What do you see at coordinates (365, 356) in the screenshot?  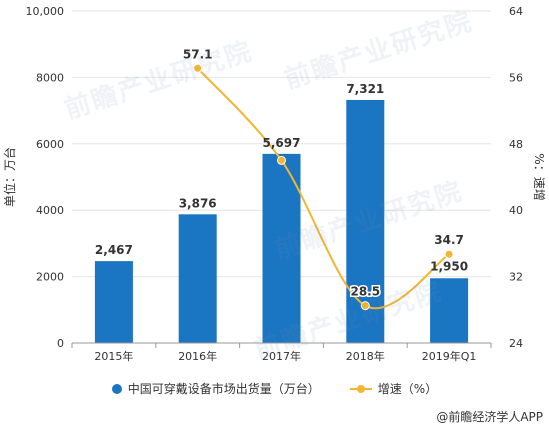 I see `x-tick-label: 2018年` at bounding box center [365, 356].